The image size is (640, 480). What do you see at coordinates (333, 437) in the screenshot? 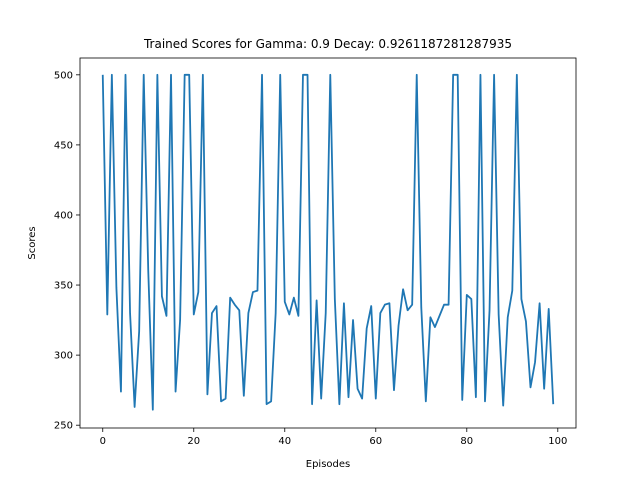
I see `x-axis: 0 20 40 60 80 100` at bounding box center [333, 437].